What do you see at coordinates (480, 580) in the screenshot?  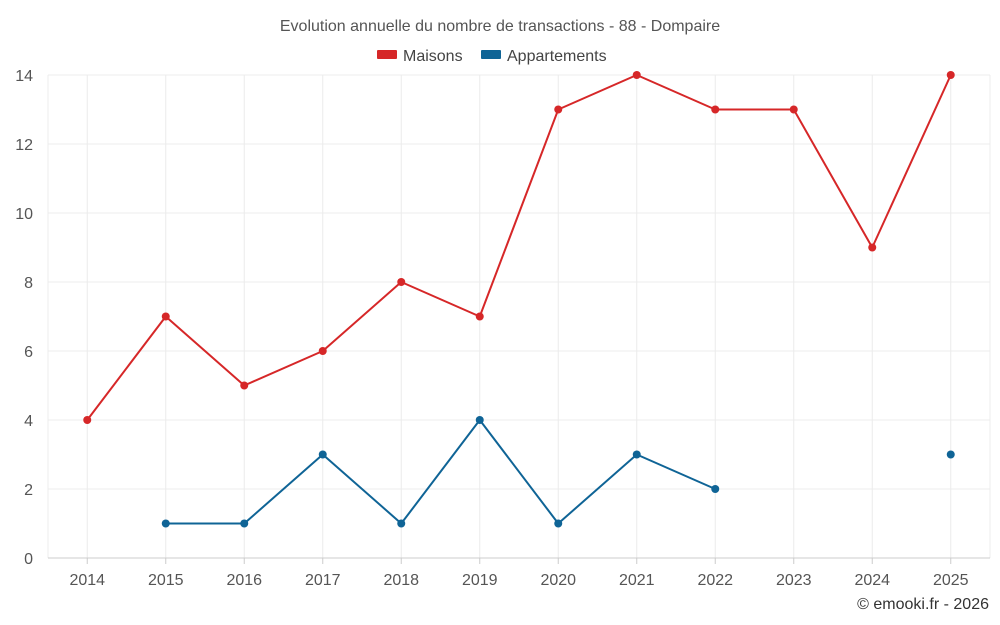 I see `x-tick-label-2019: 2019` at bounding box center [480, 580].